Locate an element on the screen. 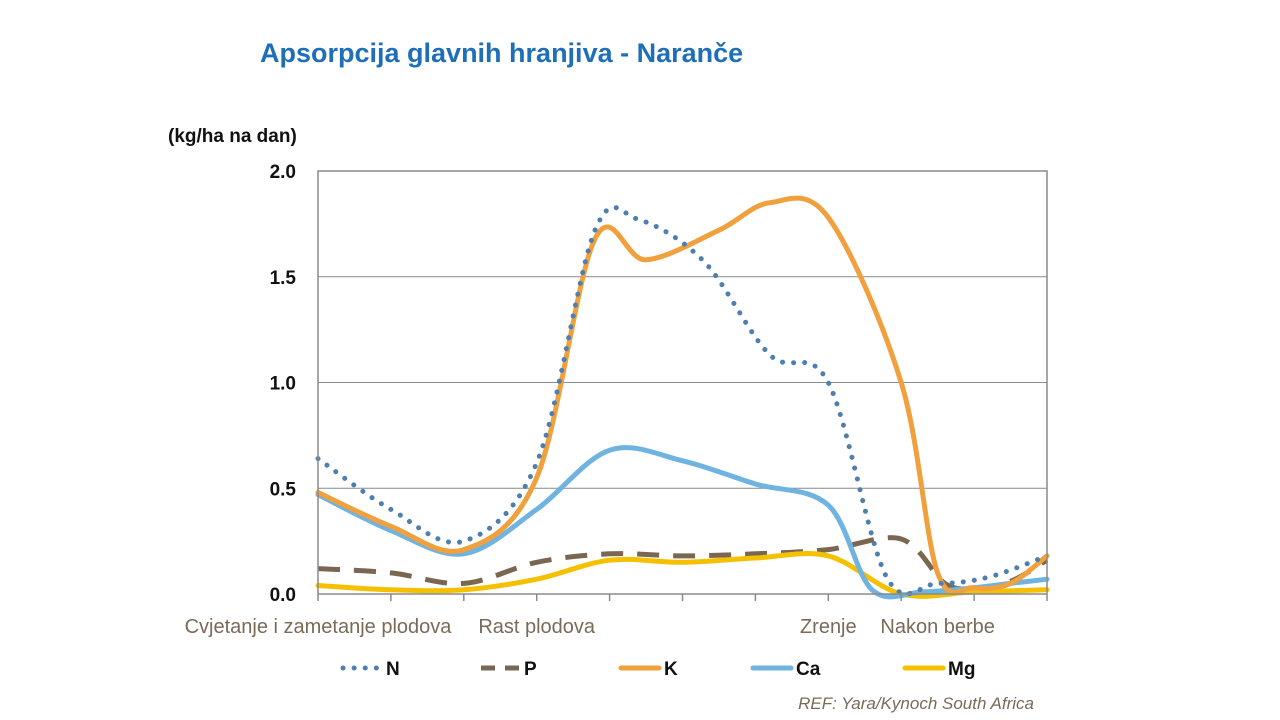 The height and width of the screenshot is (720, 1280). y-axis-unit-label: (kg/ha na dan) is located at coordinates (232, 136).